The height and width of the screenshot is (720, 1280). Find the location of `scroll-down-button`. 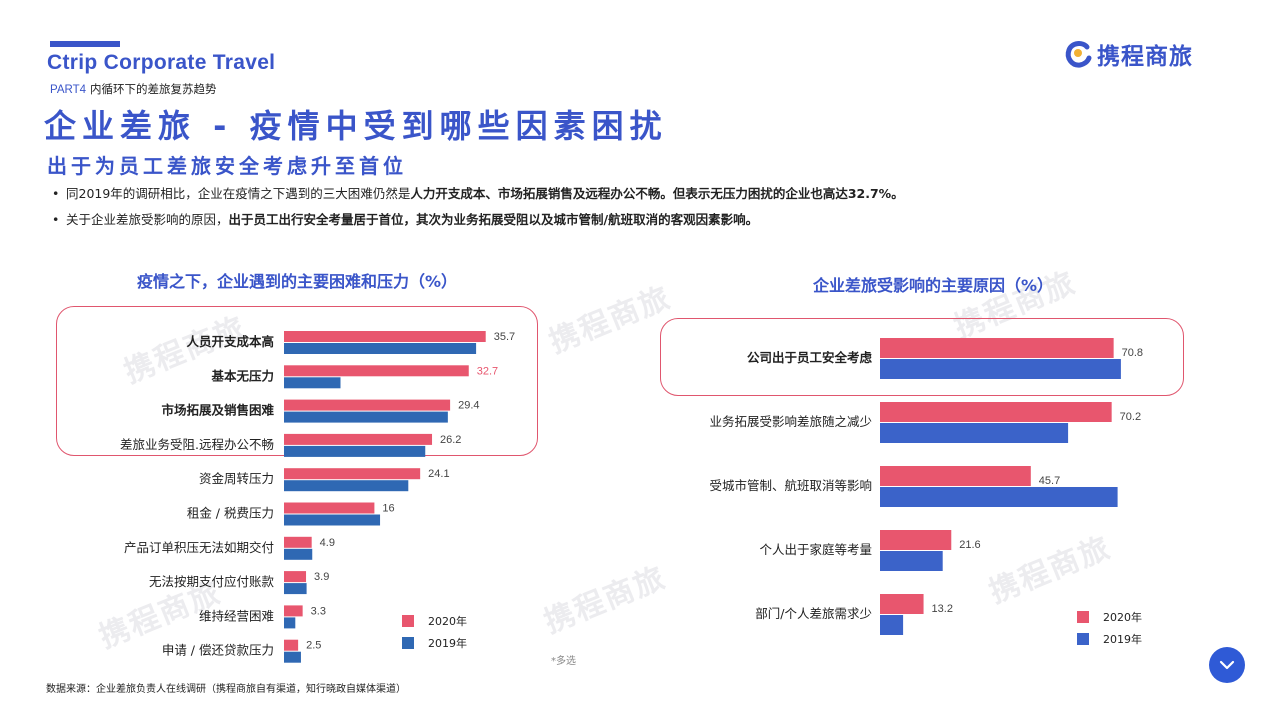

scroll-down-button is located at coordinates (1227, 665).